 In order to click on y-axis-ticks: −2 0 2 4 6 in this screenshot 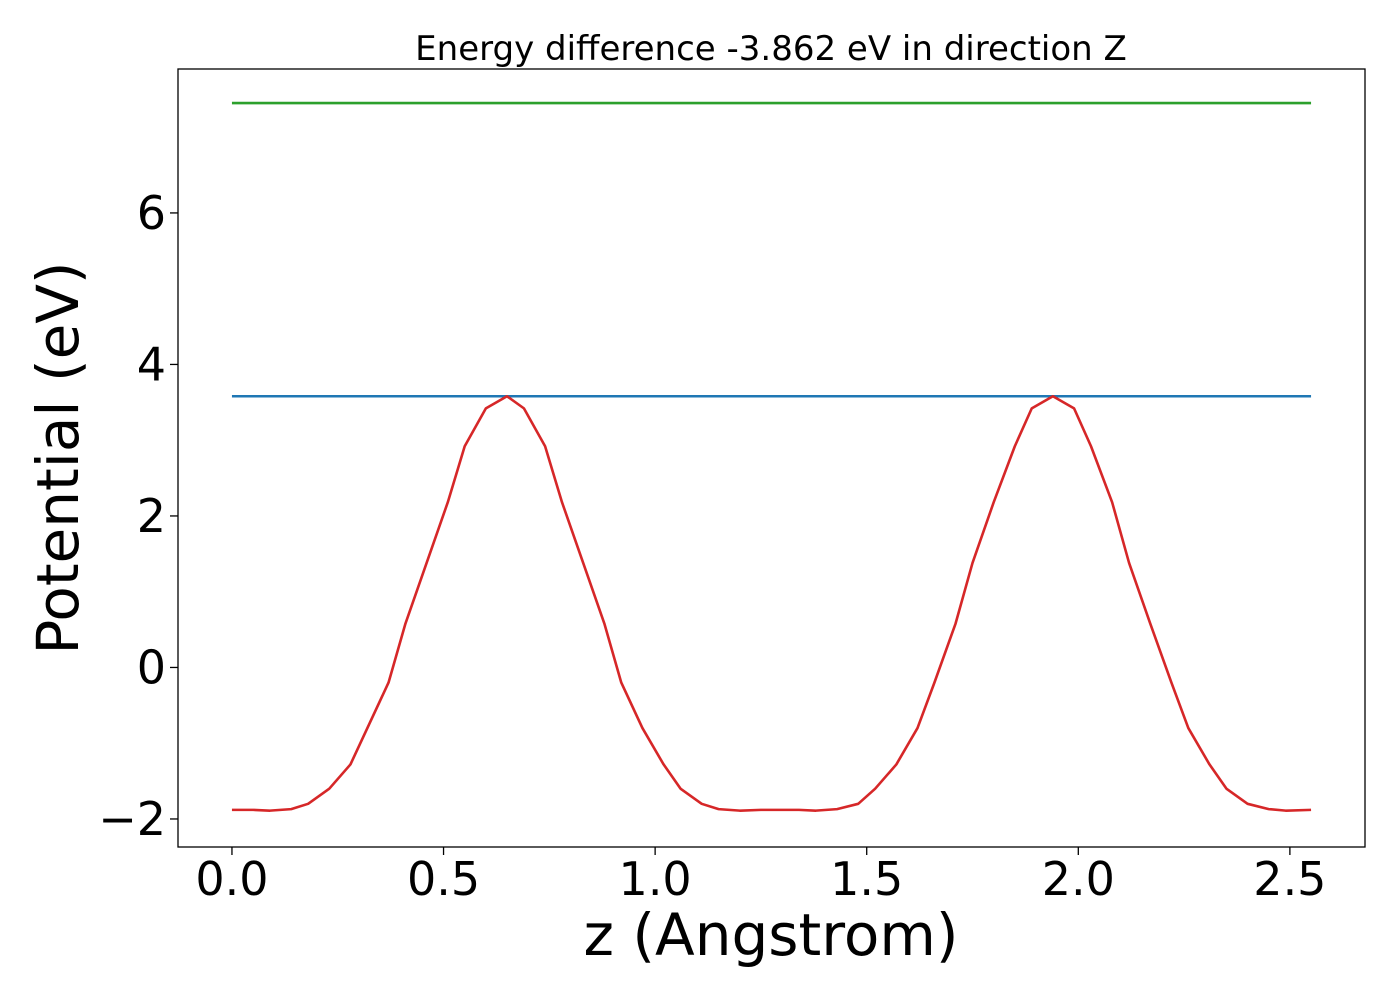, I will do `click(138, 516)`.